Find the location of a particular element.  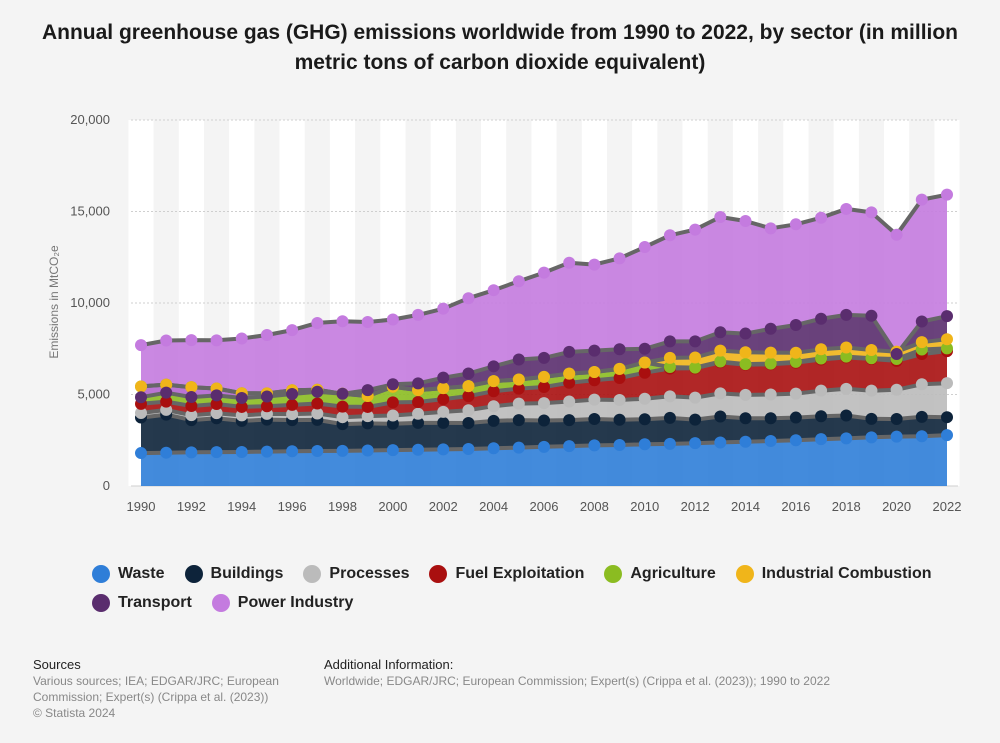

legend-item-power-industry: Power Industry is located at coordinates (282, 602).